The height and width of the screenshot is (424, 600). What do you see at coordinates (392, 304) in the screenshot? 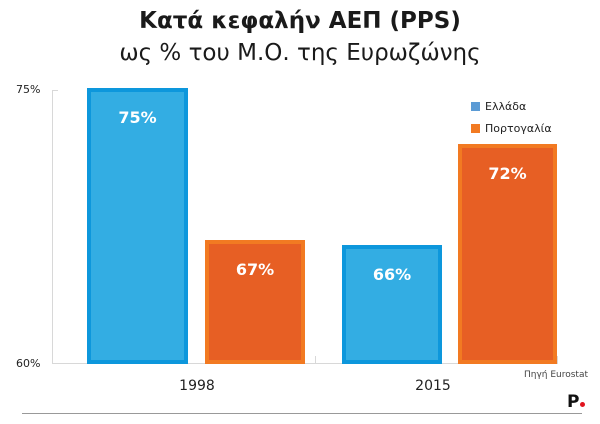
I see `bar-2015-greece: 66%` at bounding box center [392, 304].